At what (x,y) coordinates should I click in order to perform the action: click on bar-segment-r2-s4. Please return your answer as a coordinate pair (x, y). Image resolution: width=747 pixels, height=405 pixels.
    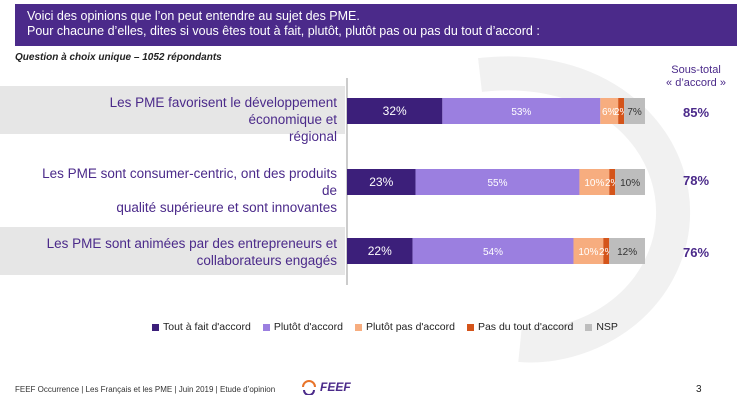
    Looking at the image, I should click on (612, 182).